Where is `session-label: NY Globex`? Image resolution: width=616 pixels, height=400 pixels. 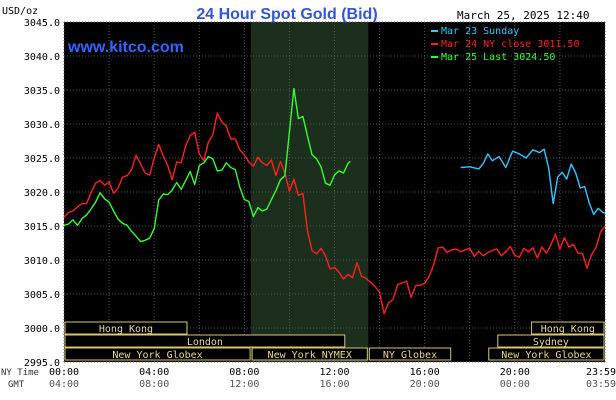 session-label: NY Globex is located at coordinates (410, 355).